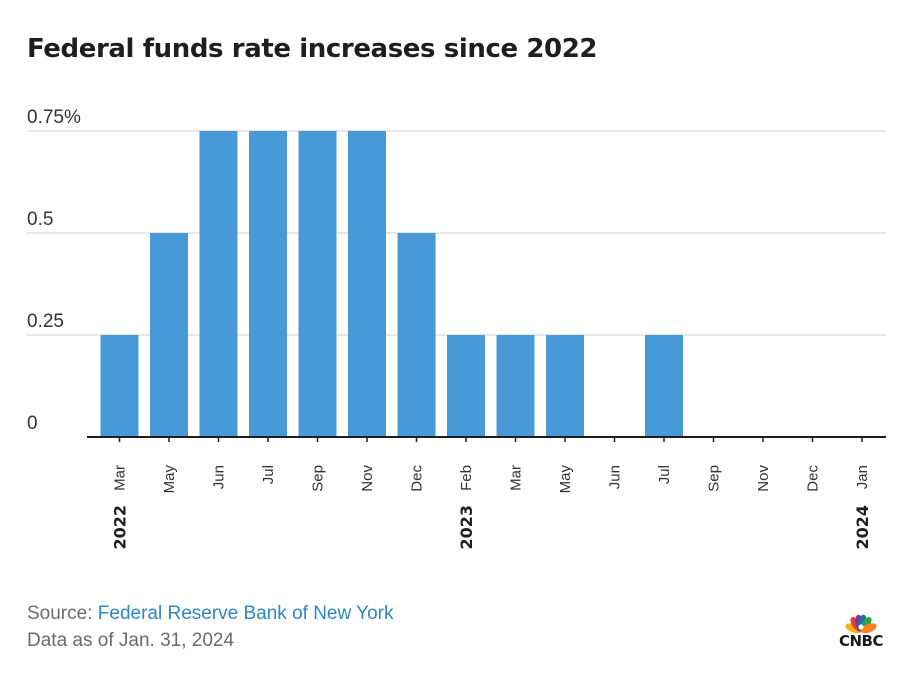  Describe the element at coordinates (245, 613) in the screenshot. I see `source-link: Federal Reserve Bank of New York` at that location.